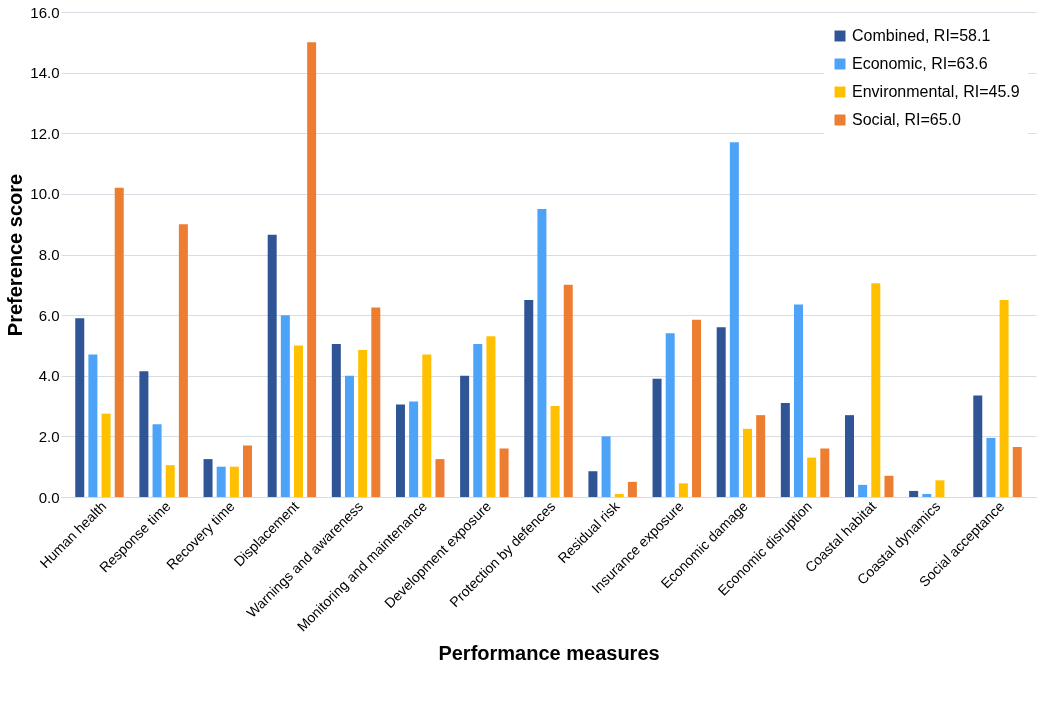 The height and width of the screenshot is (727, 1061). Describe the element at coordinates (49, 376) in the screenshot. I see `y-tick-label: 4.0` at that location.